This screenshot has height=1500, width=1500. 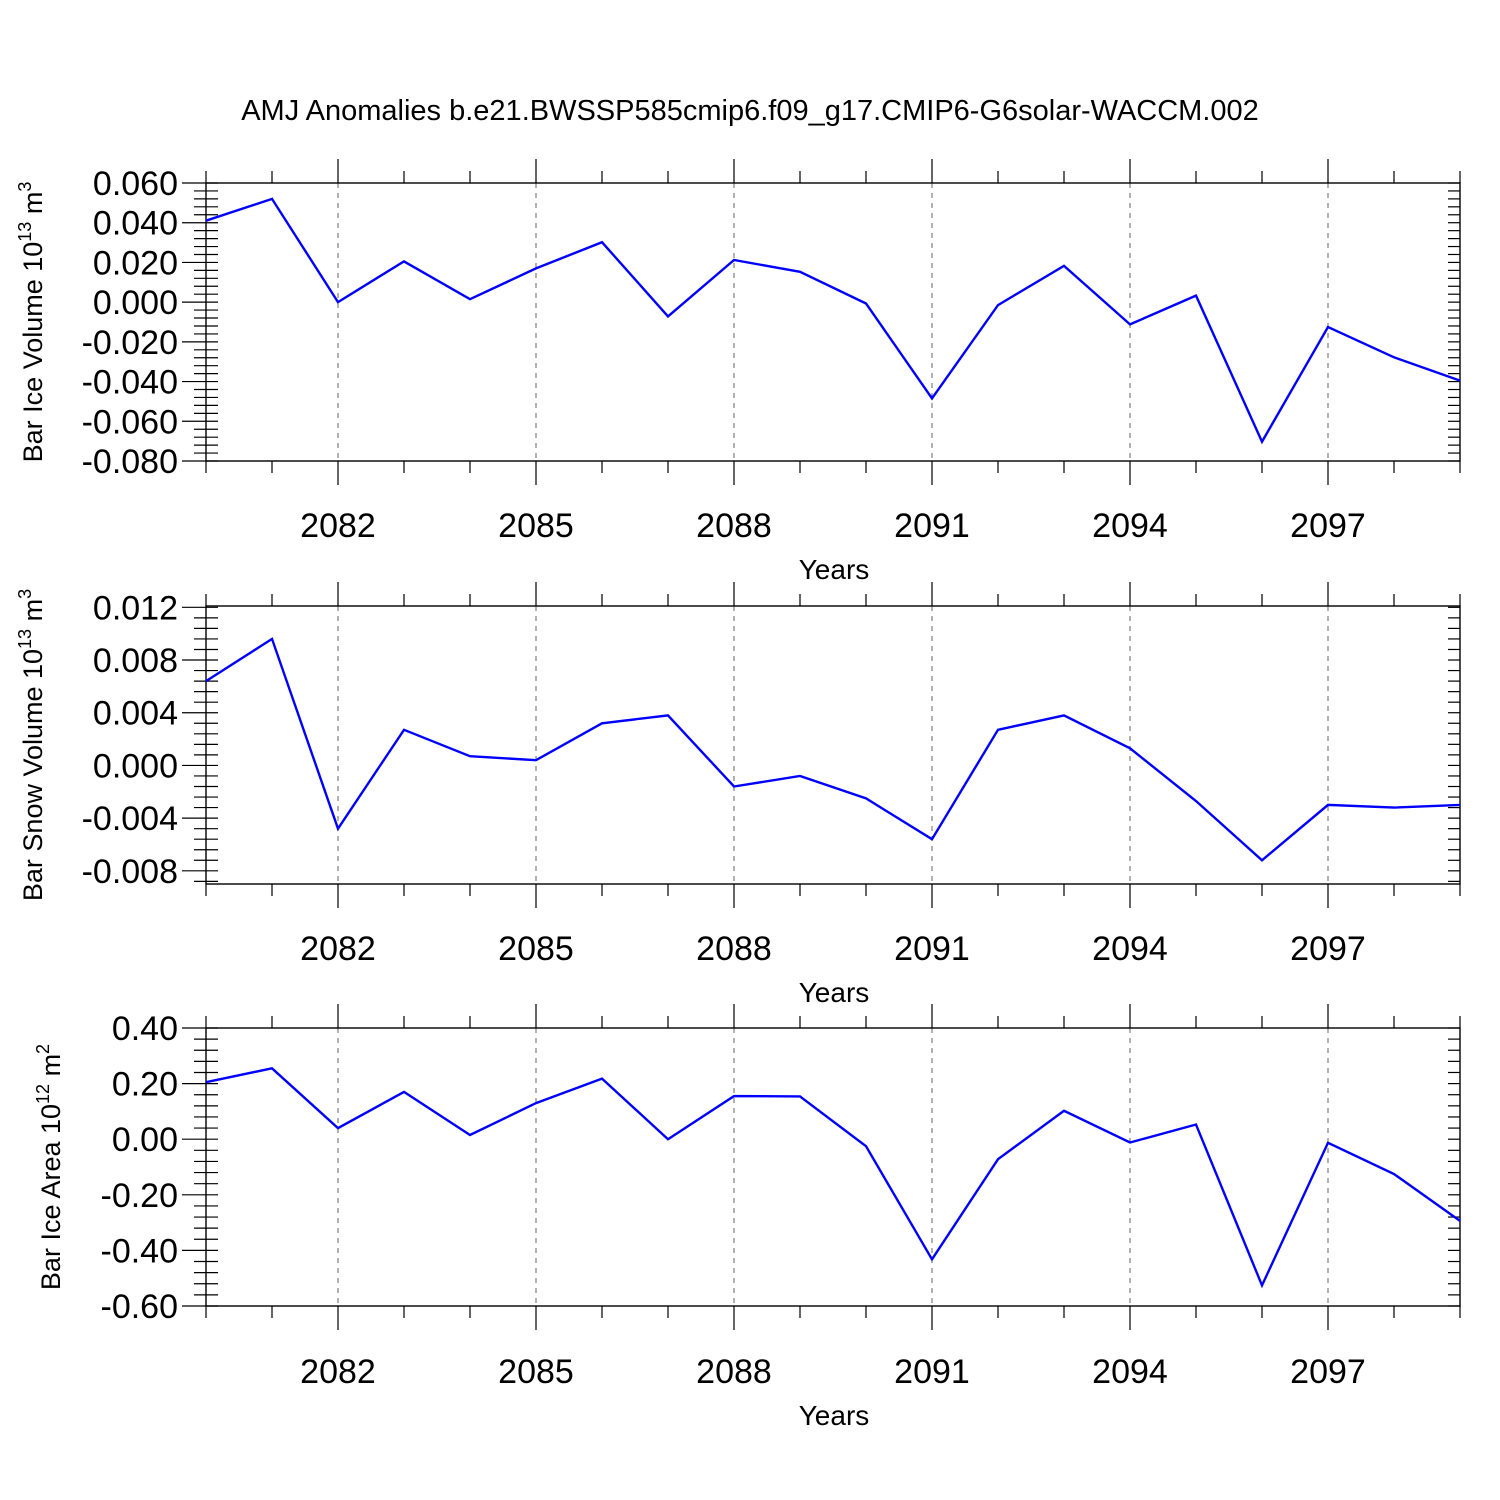 I want to click on y-tick-label: -0.020, so click(x=130, y=343).